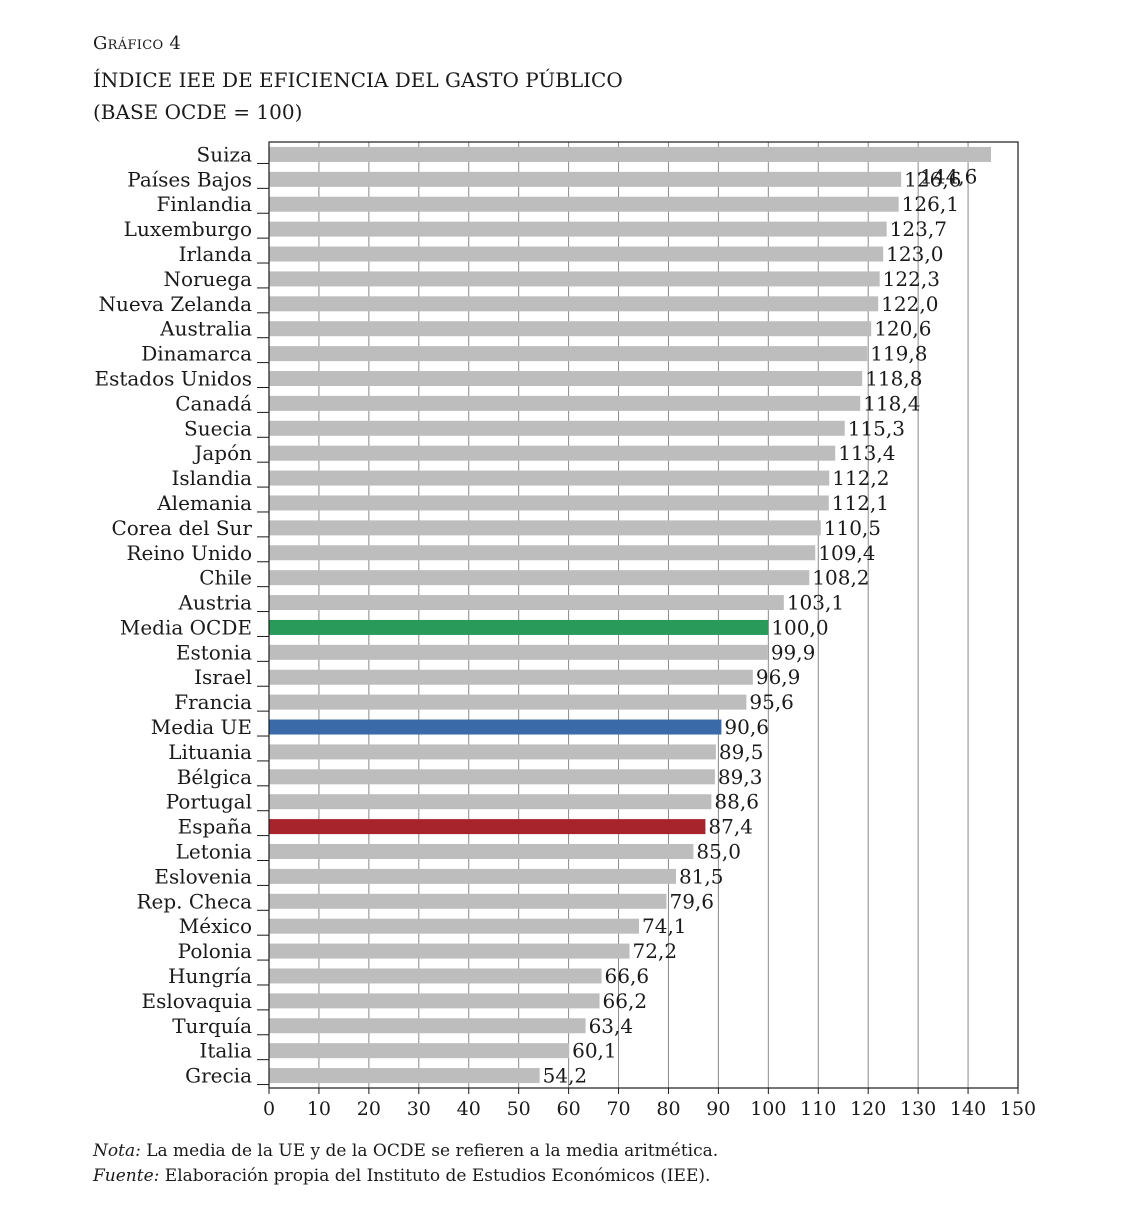  What do you see at coordinates (740, 777) in the screenshot?
I see `data-label: 89,3` at bounding box center [740, 777].